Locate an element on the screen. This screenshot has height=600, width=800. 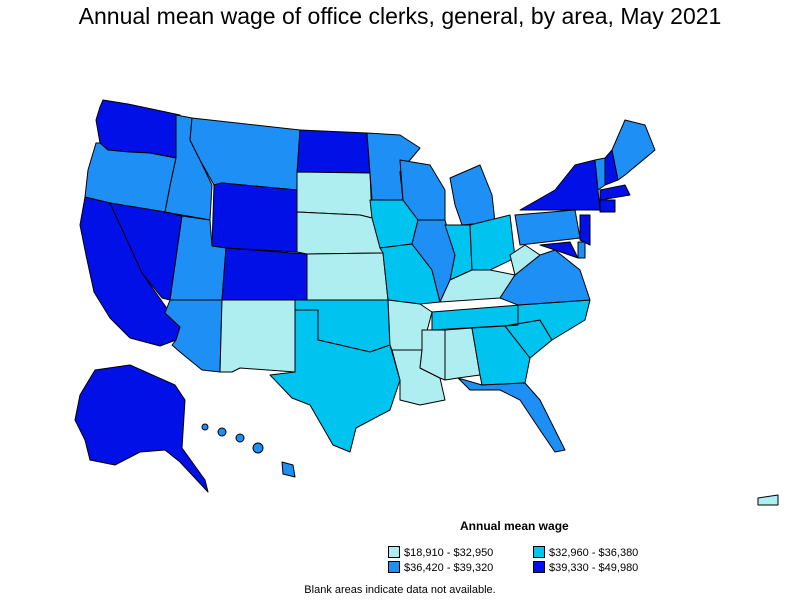
legend-item: $18,910 - $32,950 is located at coordinates (440, 553).